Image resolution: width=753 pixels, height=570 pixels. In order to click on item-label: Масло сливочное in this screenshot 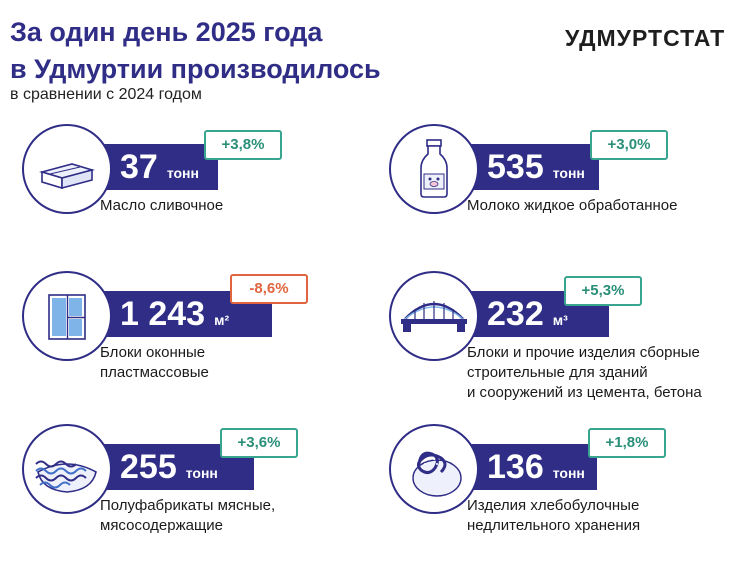, I will do `click(161, 206)`.